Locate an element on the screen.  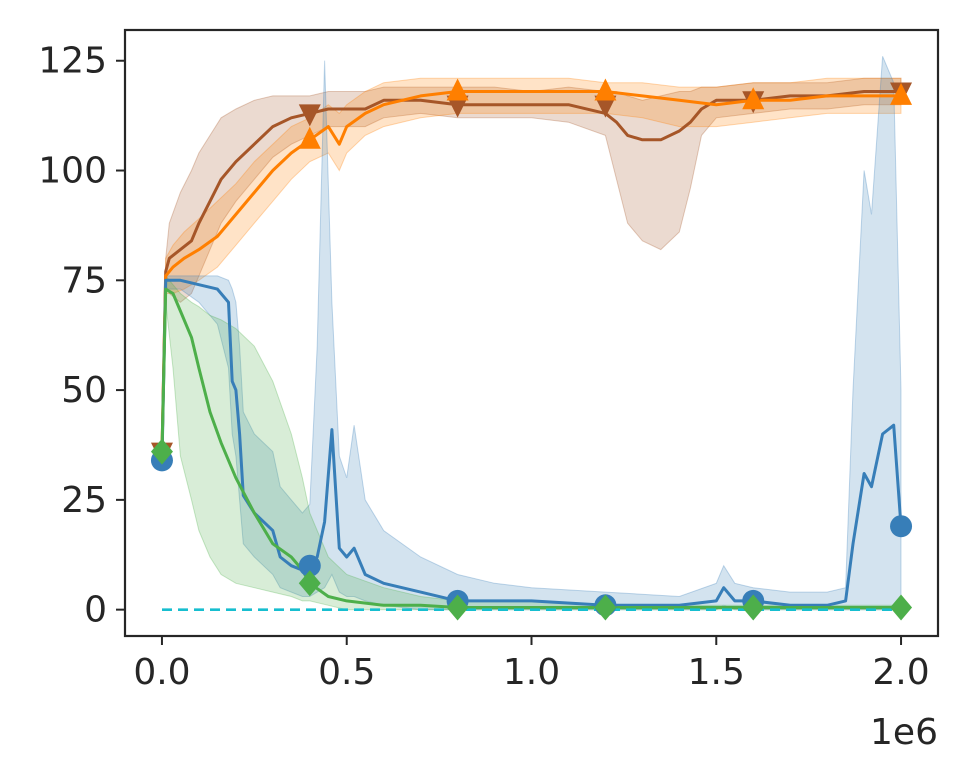
y-tick-label-5: 125 is located at coordinates (72, 61).